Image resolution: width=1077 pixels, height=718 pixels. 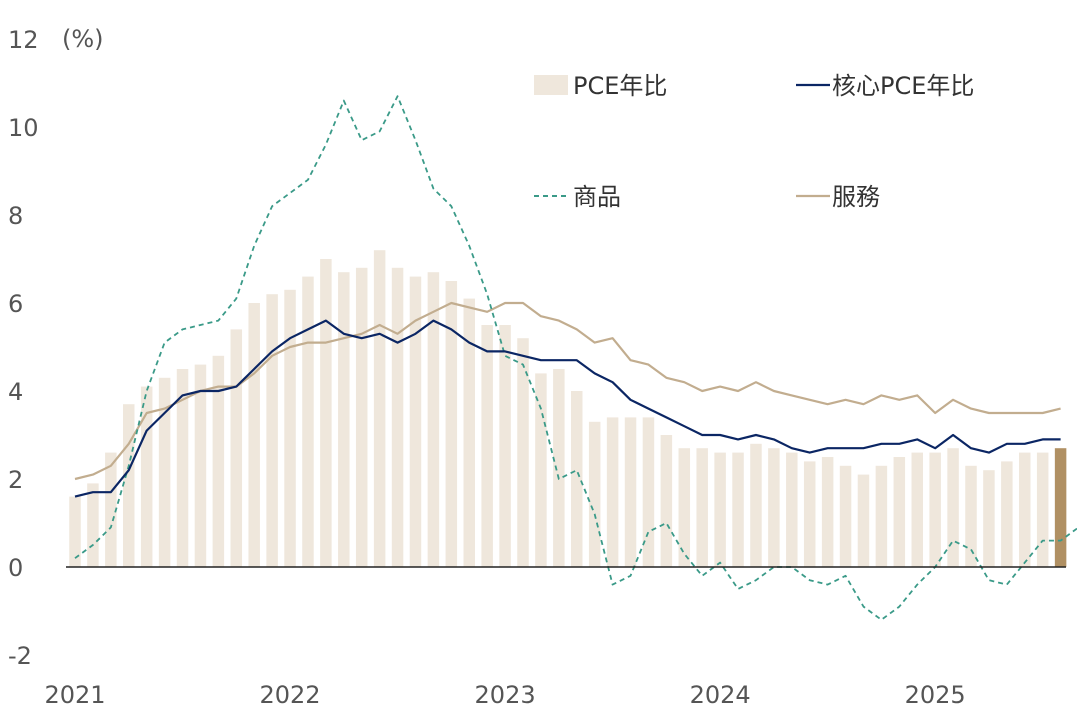 What do you see at coordinates (20, 656) in the screenshot?
I see `y-tick-label: -2` at bounding box center [20, 656].